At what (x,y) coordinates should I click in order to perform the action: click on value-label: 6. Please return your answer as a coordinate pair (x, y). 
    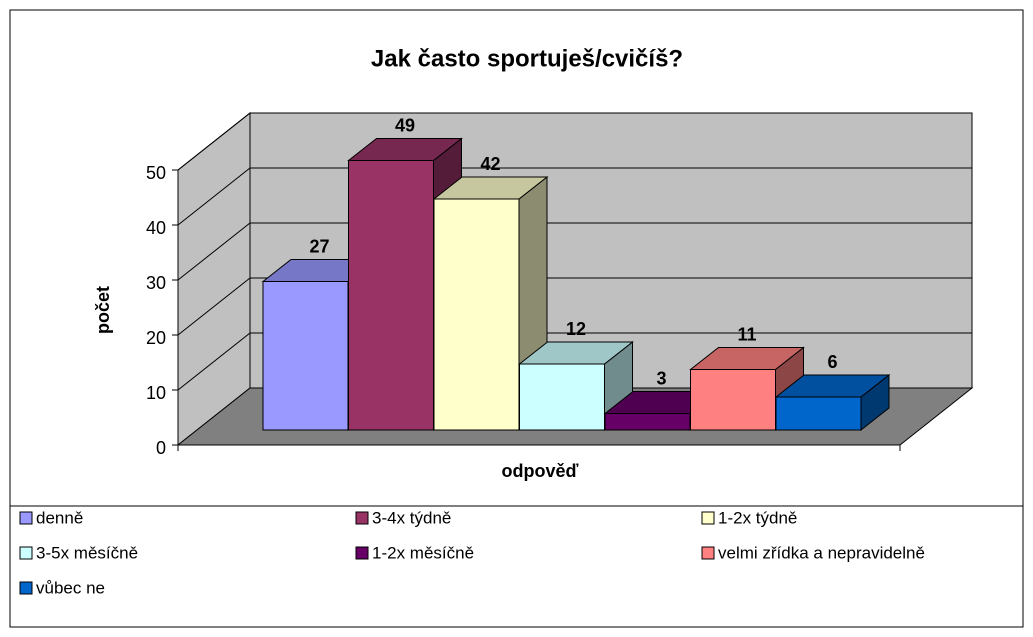
    Looking at the image, I should click on (832, 362).